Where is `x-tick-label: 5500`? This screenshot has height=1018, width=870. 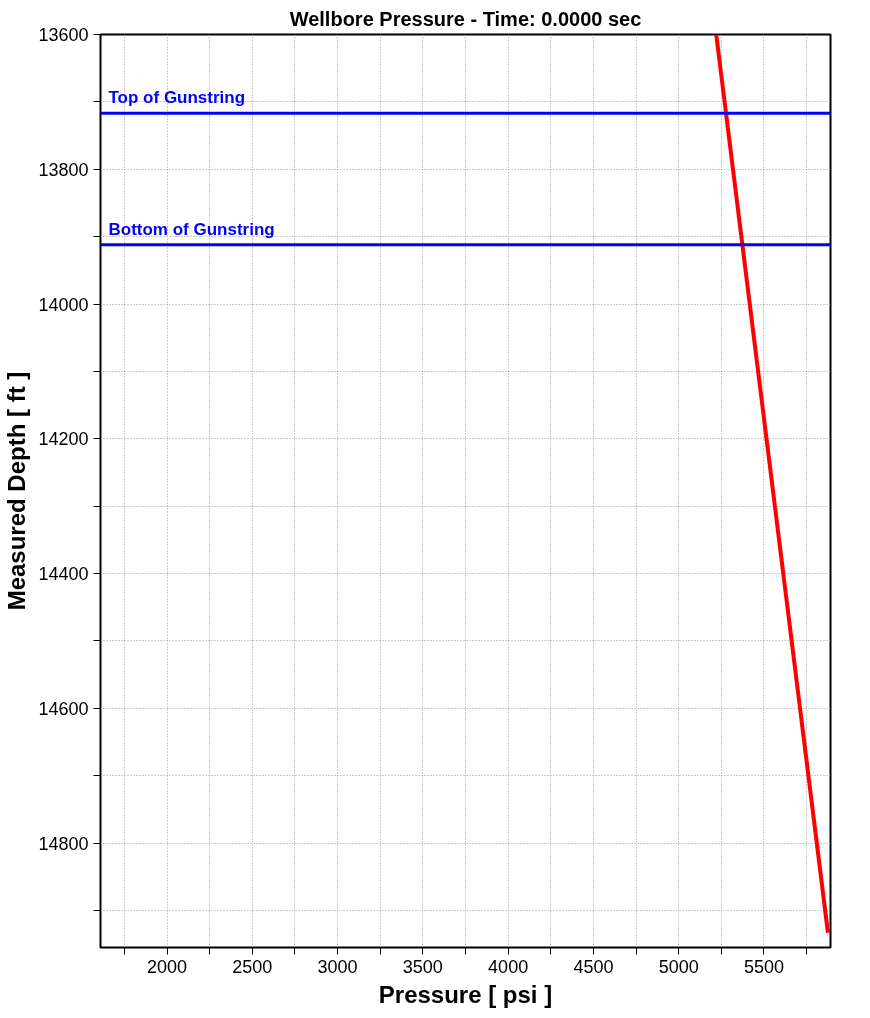 x-tick-label: 5500 is located at coordinates (764, 966).